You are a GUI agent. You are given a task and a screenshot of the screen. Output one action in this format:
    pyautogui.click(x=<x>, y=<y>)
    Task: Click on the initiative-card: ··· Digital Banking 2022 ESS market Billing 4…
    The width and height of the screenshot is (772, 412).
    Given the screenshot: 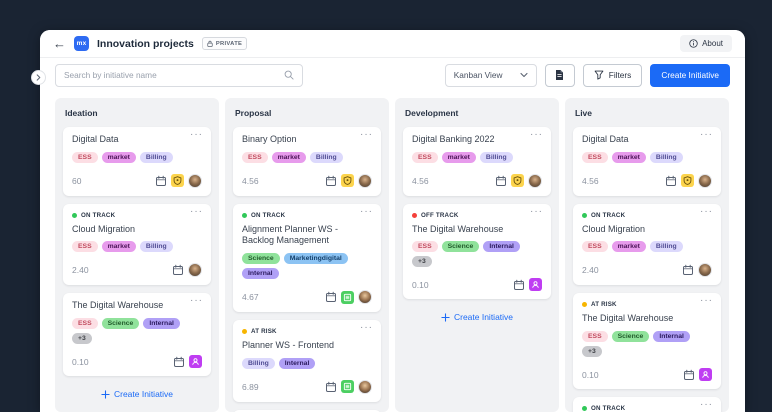 What is the action you would take?
    pyautogui.click(x=477, y=161)
    